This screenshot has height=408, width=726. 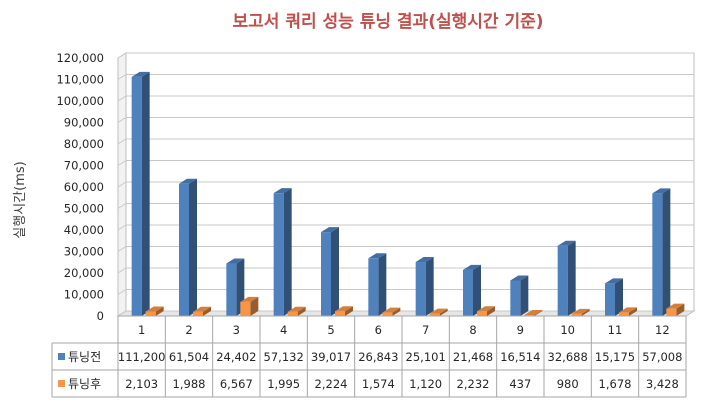 What do you see at coordinates (331, 357) in the screenshot?
I see `data-label: 39,017` at bounding box center [331, 357].